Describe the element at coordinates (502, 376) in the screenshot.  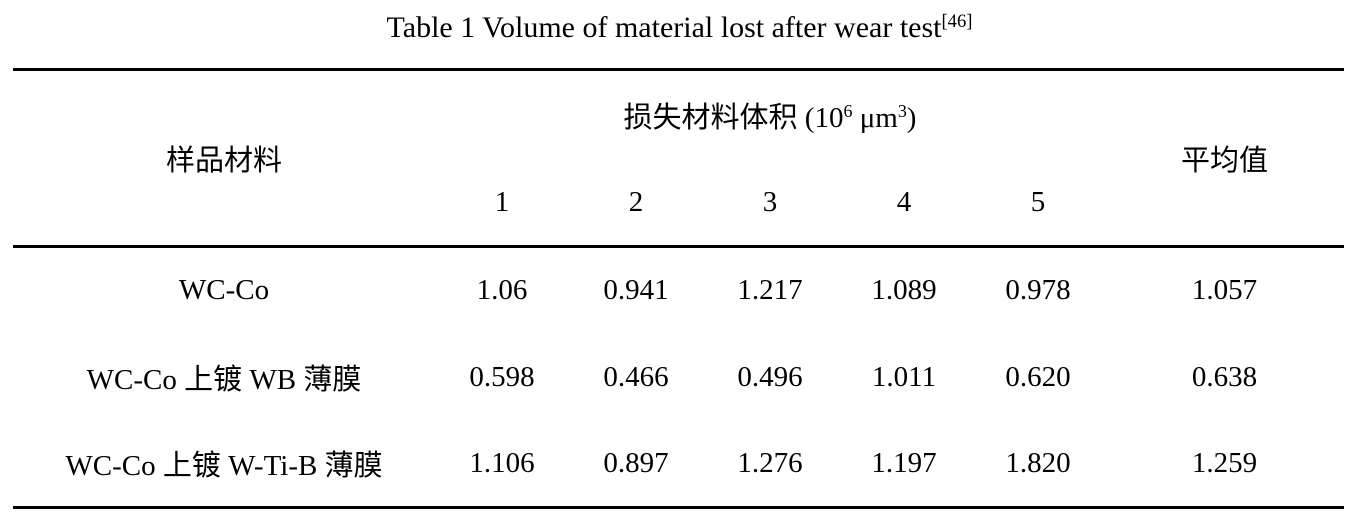
I see `value-cell: 0.598` at that location.